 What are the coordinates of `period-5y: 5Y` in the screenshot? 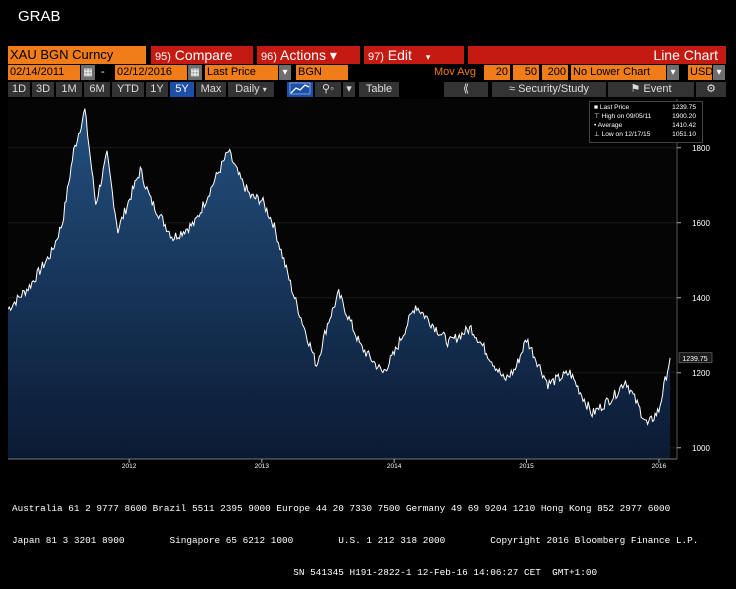 It's located at (182, 89).